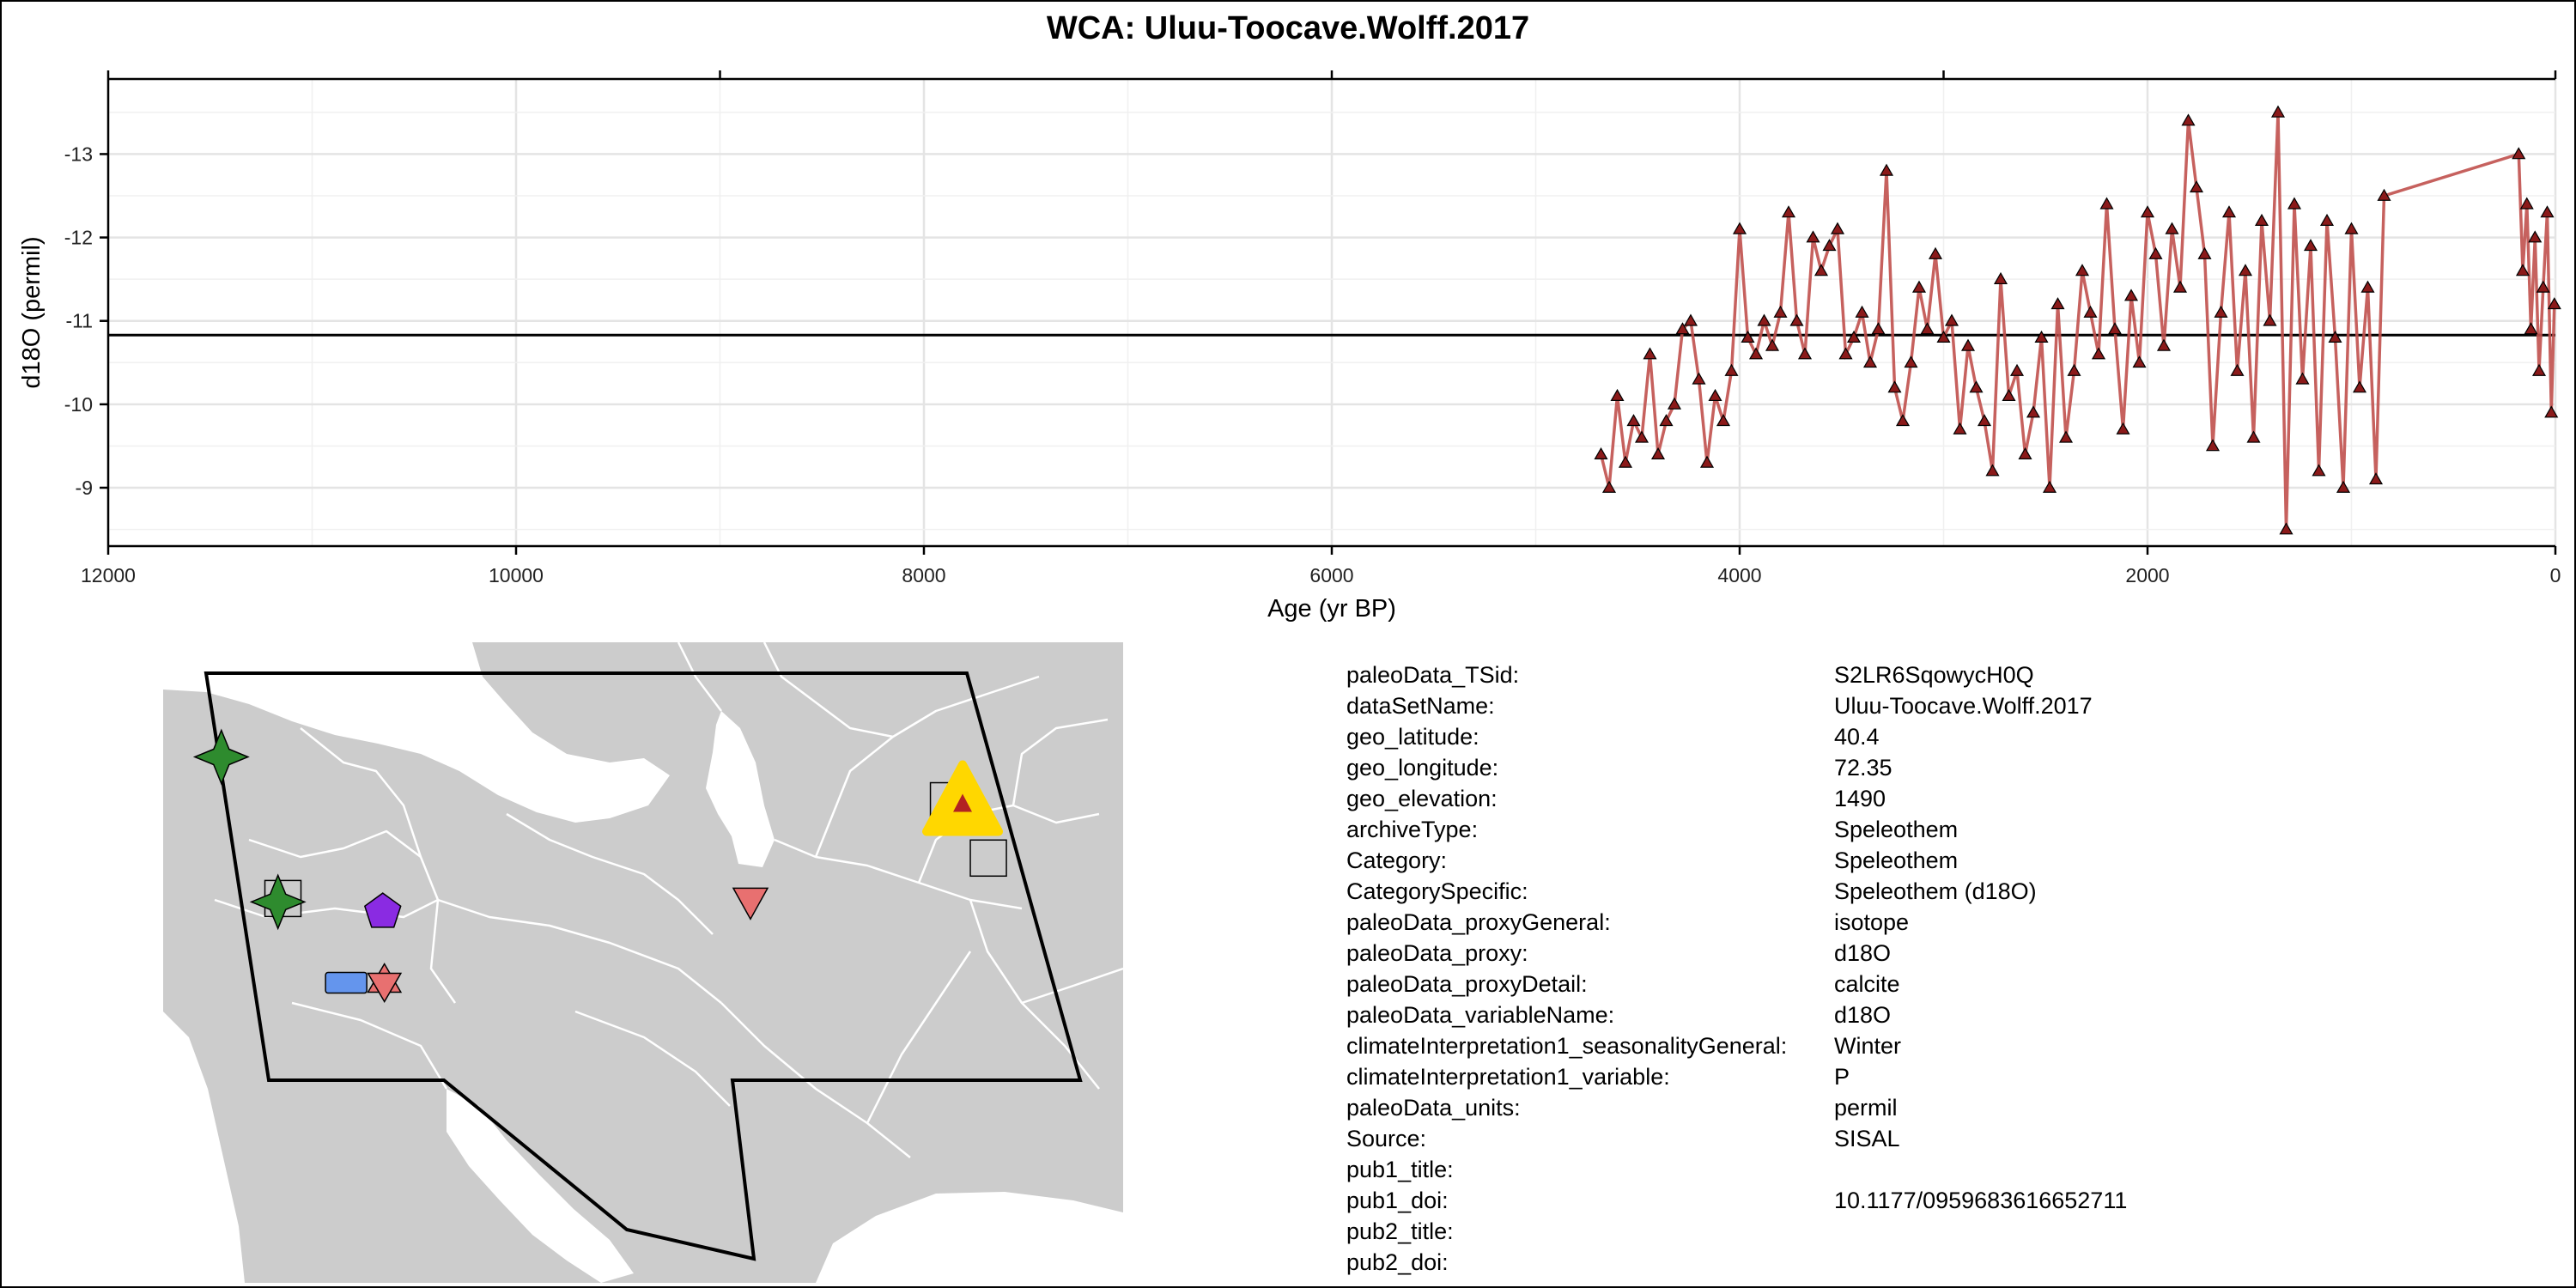  Describe the element at coordinates (1934, 675) in the screenshot. I see `metadata-value: S2LR6SqowycH0Q` at that location.